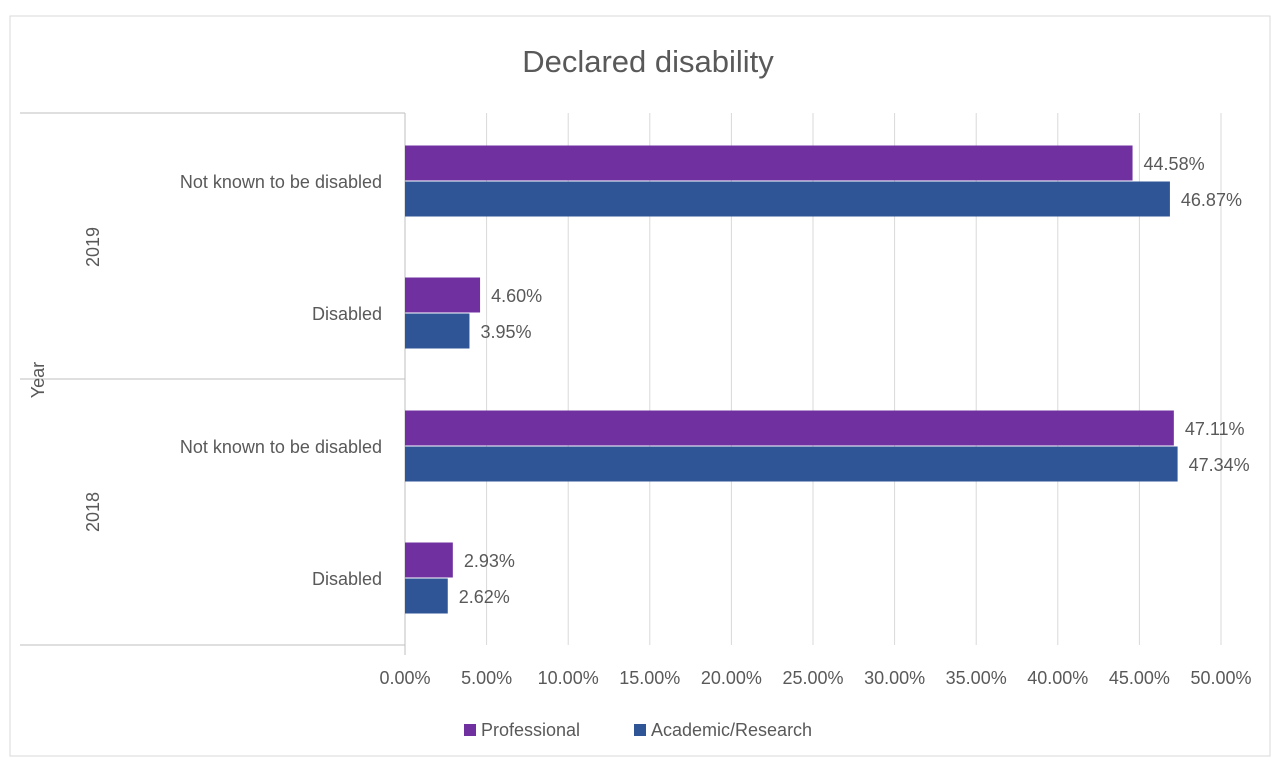 The image size is (1276, 760). What do you see at coordinates (894, 678) in the screenshot?
I see `x-tick-label: 30.00%` at bounding box center [894, 678].